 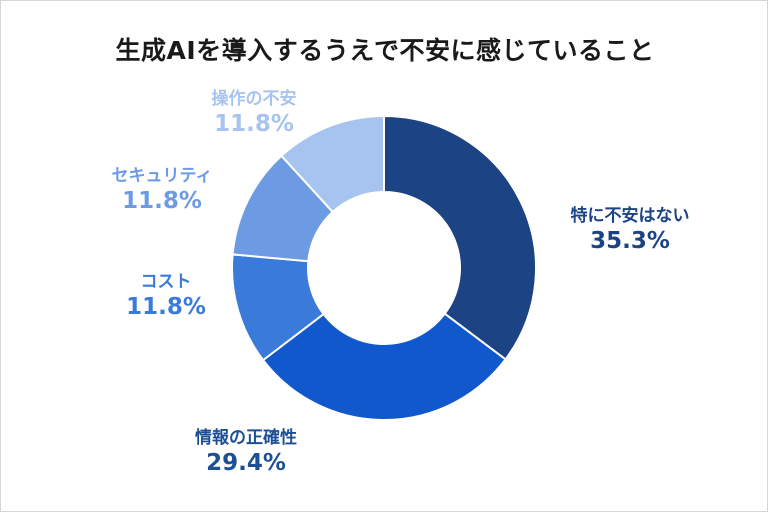 I want to click on chart-title: 生成AIを導入するうえで不安に感じていること, so click(x=385, y=50).